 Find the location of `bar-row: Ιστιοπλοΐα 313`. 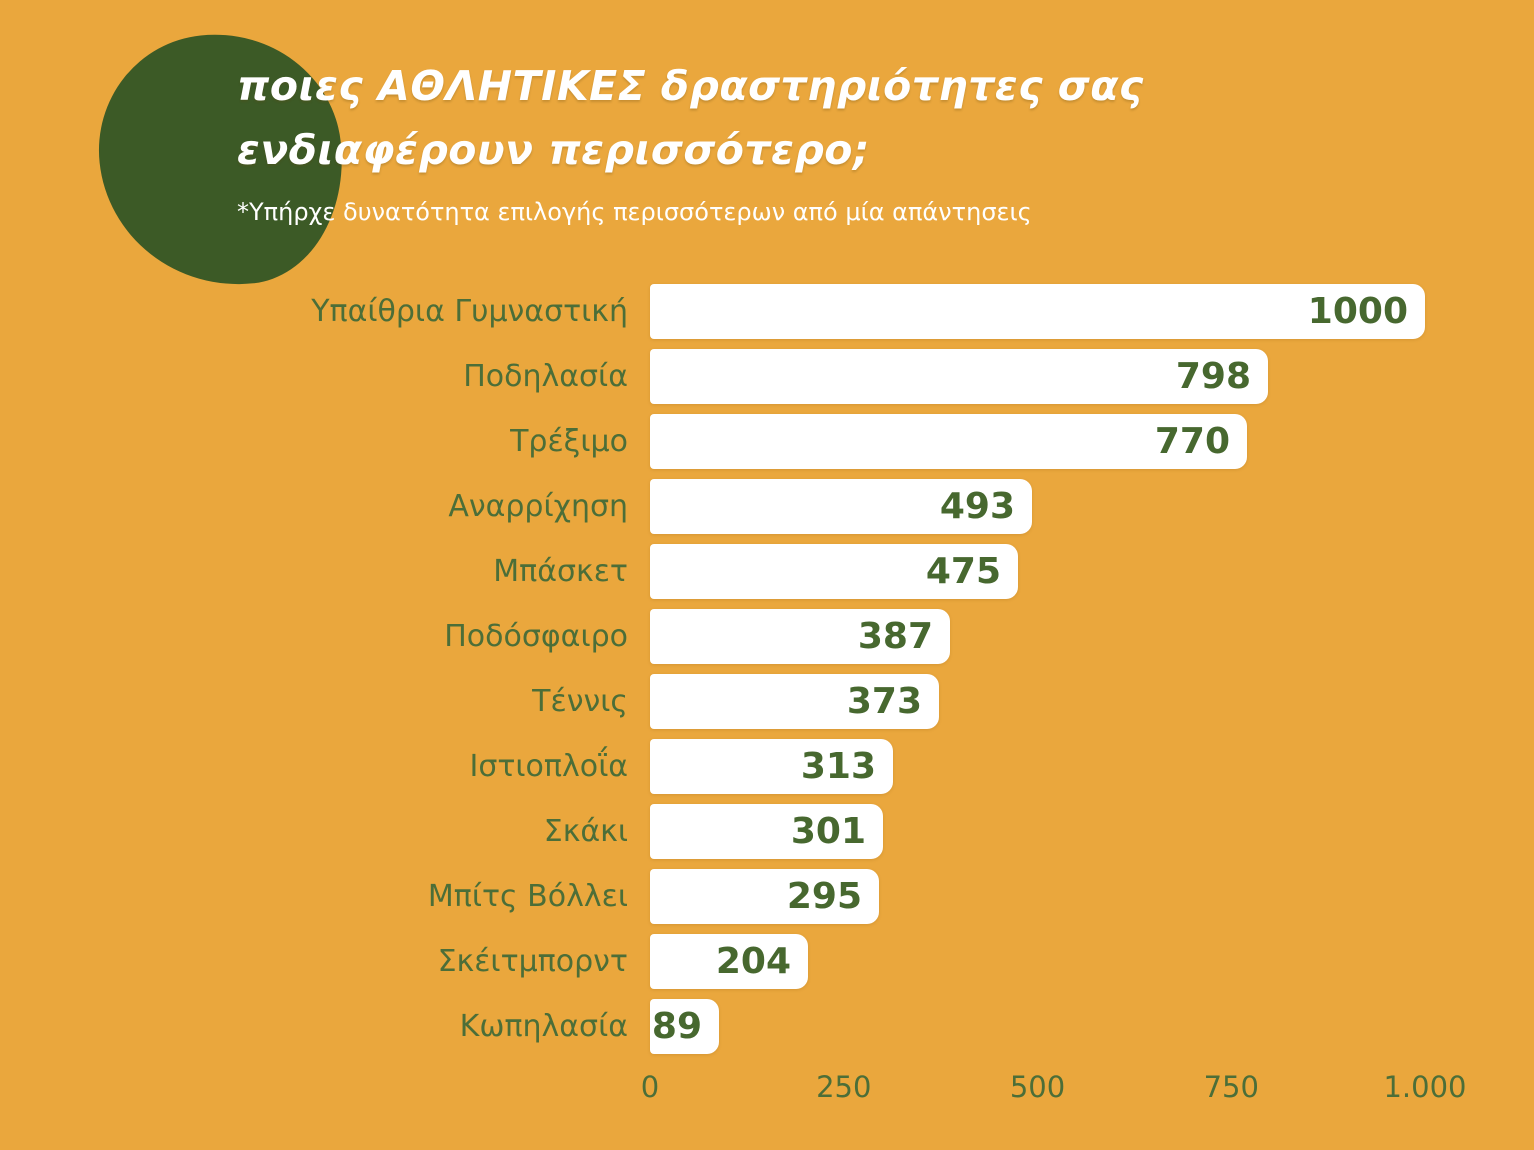

bar-row: Ιστιοπλοΐα 313 is located at coordinates (767, 766).